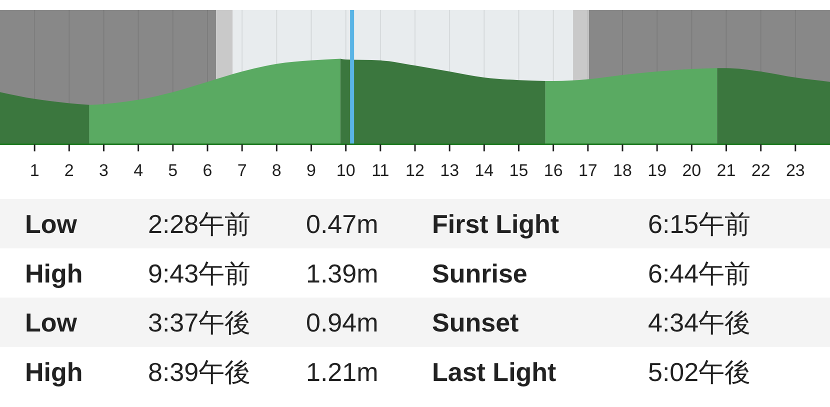 This screenshot has width=830, height=407. I want to click on x-tick-label: 22, so click(760, 170).